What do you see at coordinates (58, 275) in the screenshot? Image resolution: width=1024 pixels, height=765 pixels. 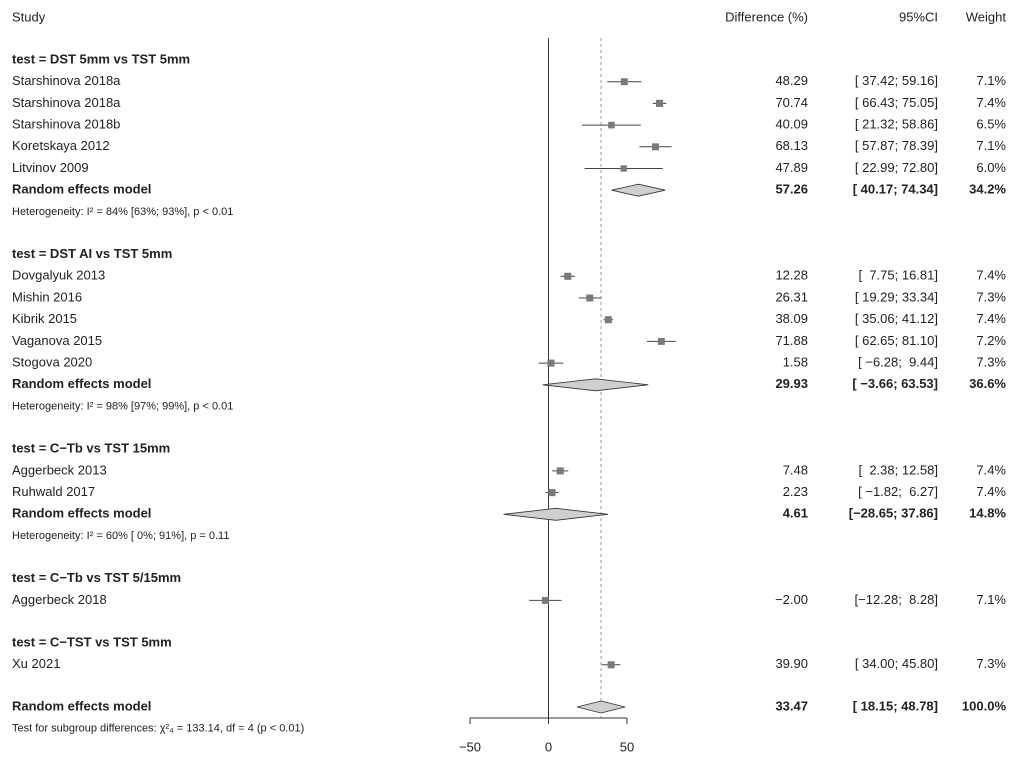 I see `study-name: Dovgalyuk 2013` at bounding box center [58, 275].